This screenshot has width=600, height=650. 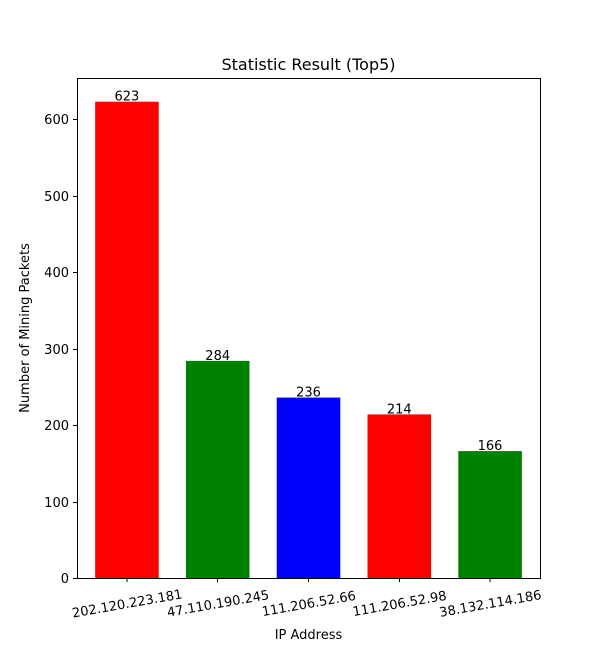 What do you see at coordinates (56, 426) in the screenshot?
I see `y-tick-label: 200` at bounding box center [56, 426].